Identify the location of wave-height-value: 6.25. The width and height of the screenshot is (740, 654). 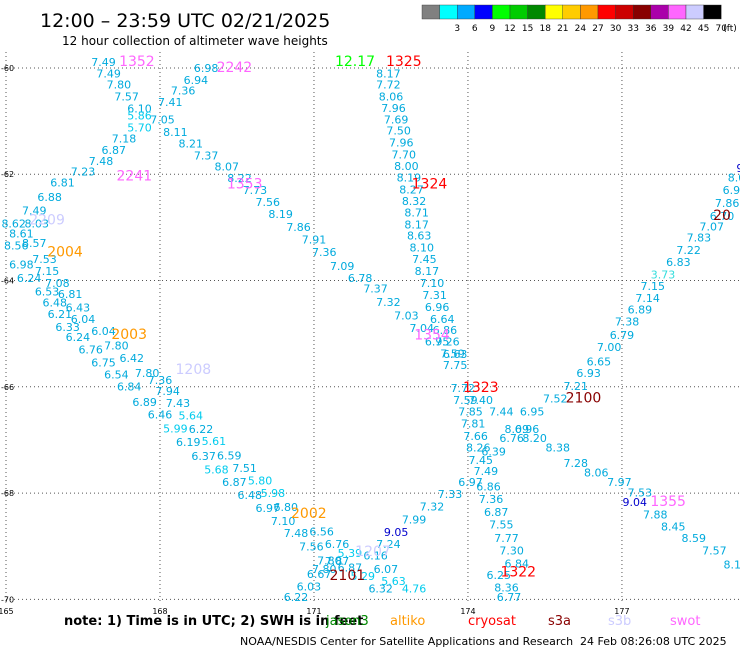
(499, 575).